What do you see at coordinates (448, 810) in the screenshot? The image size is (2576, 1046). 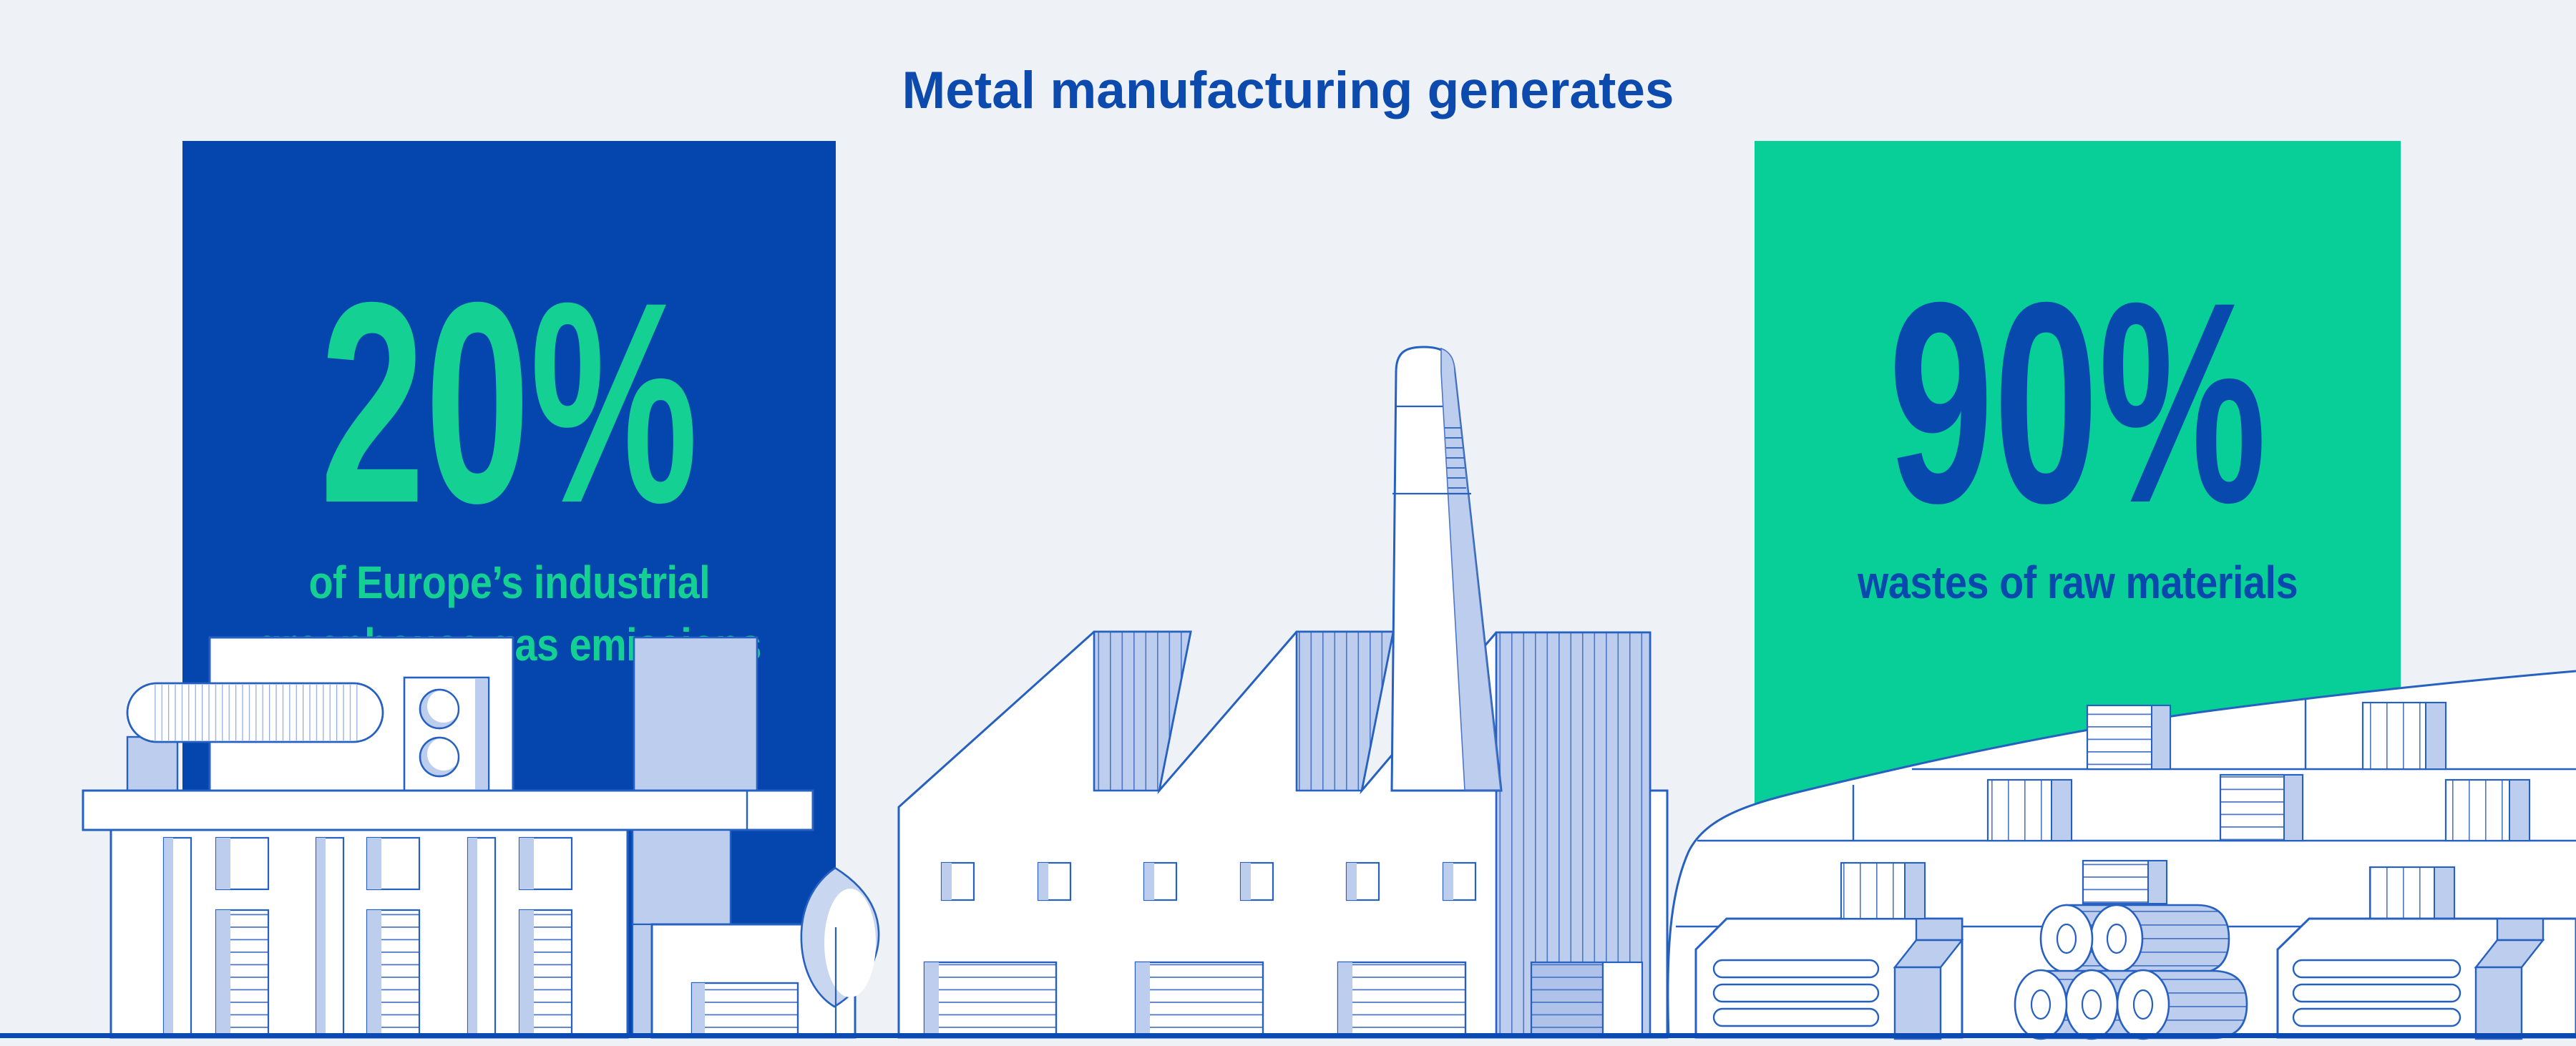 I see `cornice` at bounding box center [448, 810].